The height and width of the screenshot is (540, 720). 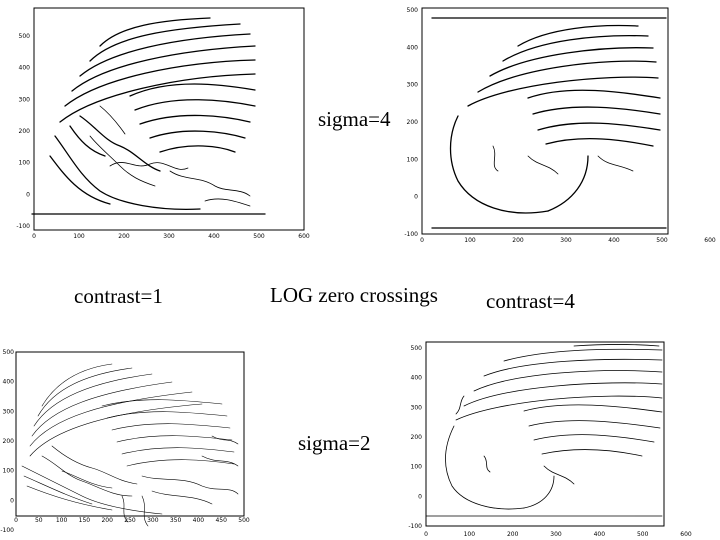 What do you see at coordinates (85, 520) in the screenshot?
I see `x-tick-label: 150` at bounding box center [85, 520].